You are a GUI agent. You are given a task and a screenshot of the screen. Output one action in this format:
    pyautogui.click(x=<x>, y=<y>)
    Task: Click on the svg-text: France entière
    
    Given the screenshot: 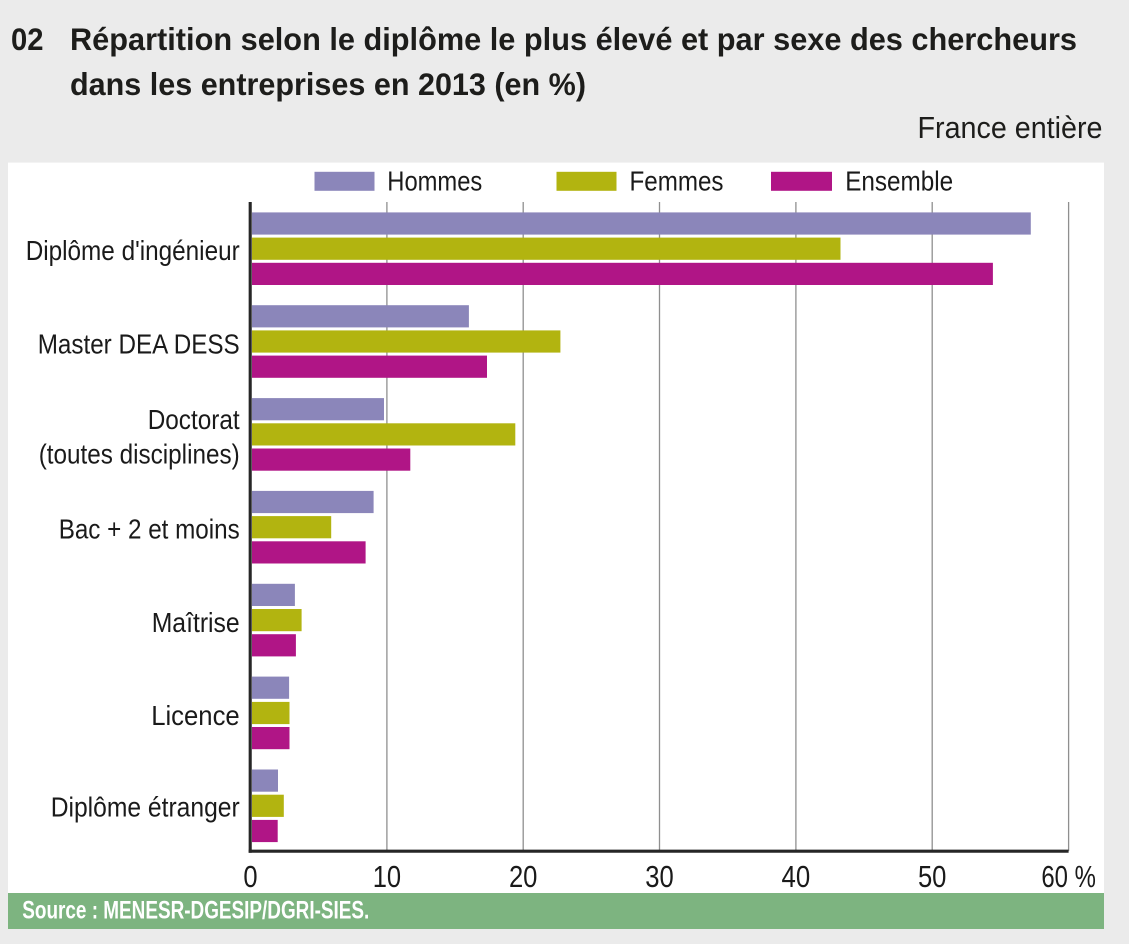 What is the action you would take?
    pyautogui.click(x=1010, y=127)
    